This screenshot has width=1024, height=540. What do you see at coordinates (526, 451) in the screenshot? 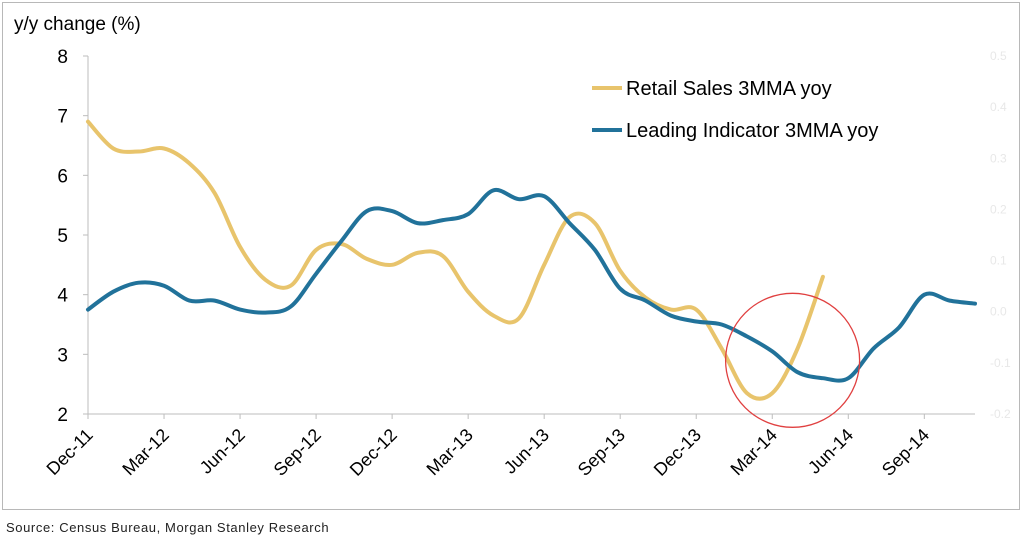
I see `x-tick-label: Jun-13` at bounding box center [526, 451].